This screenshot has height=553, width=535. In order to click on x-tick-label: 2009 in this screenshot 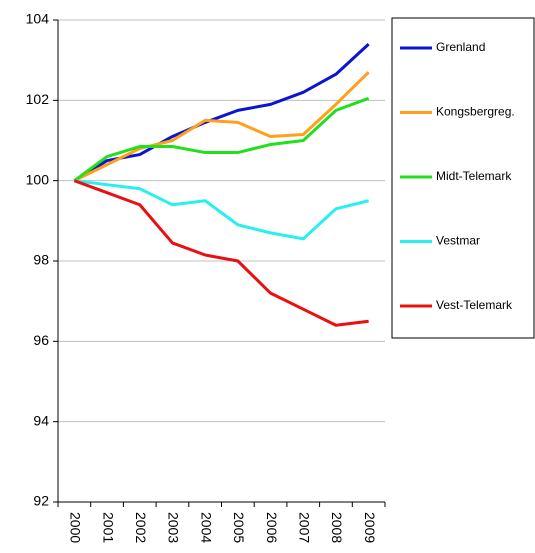, I will do `click(370, 527)`.